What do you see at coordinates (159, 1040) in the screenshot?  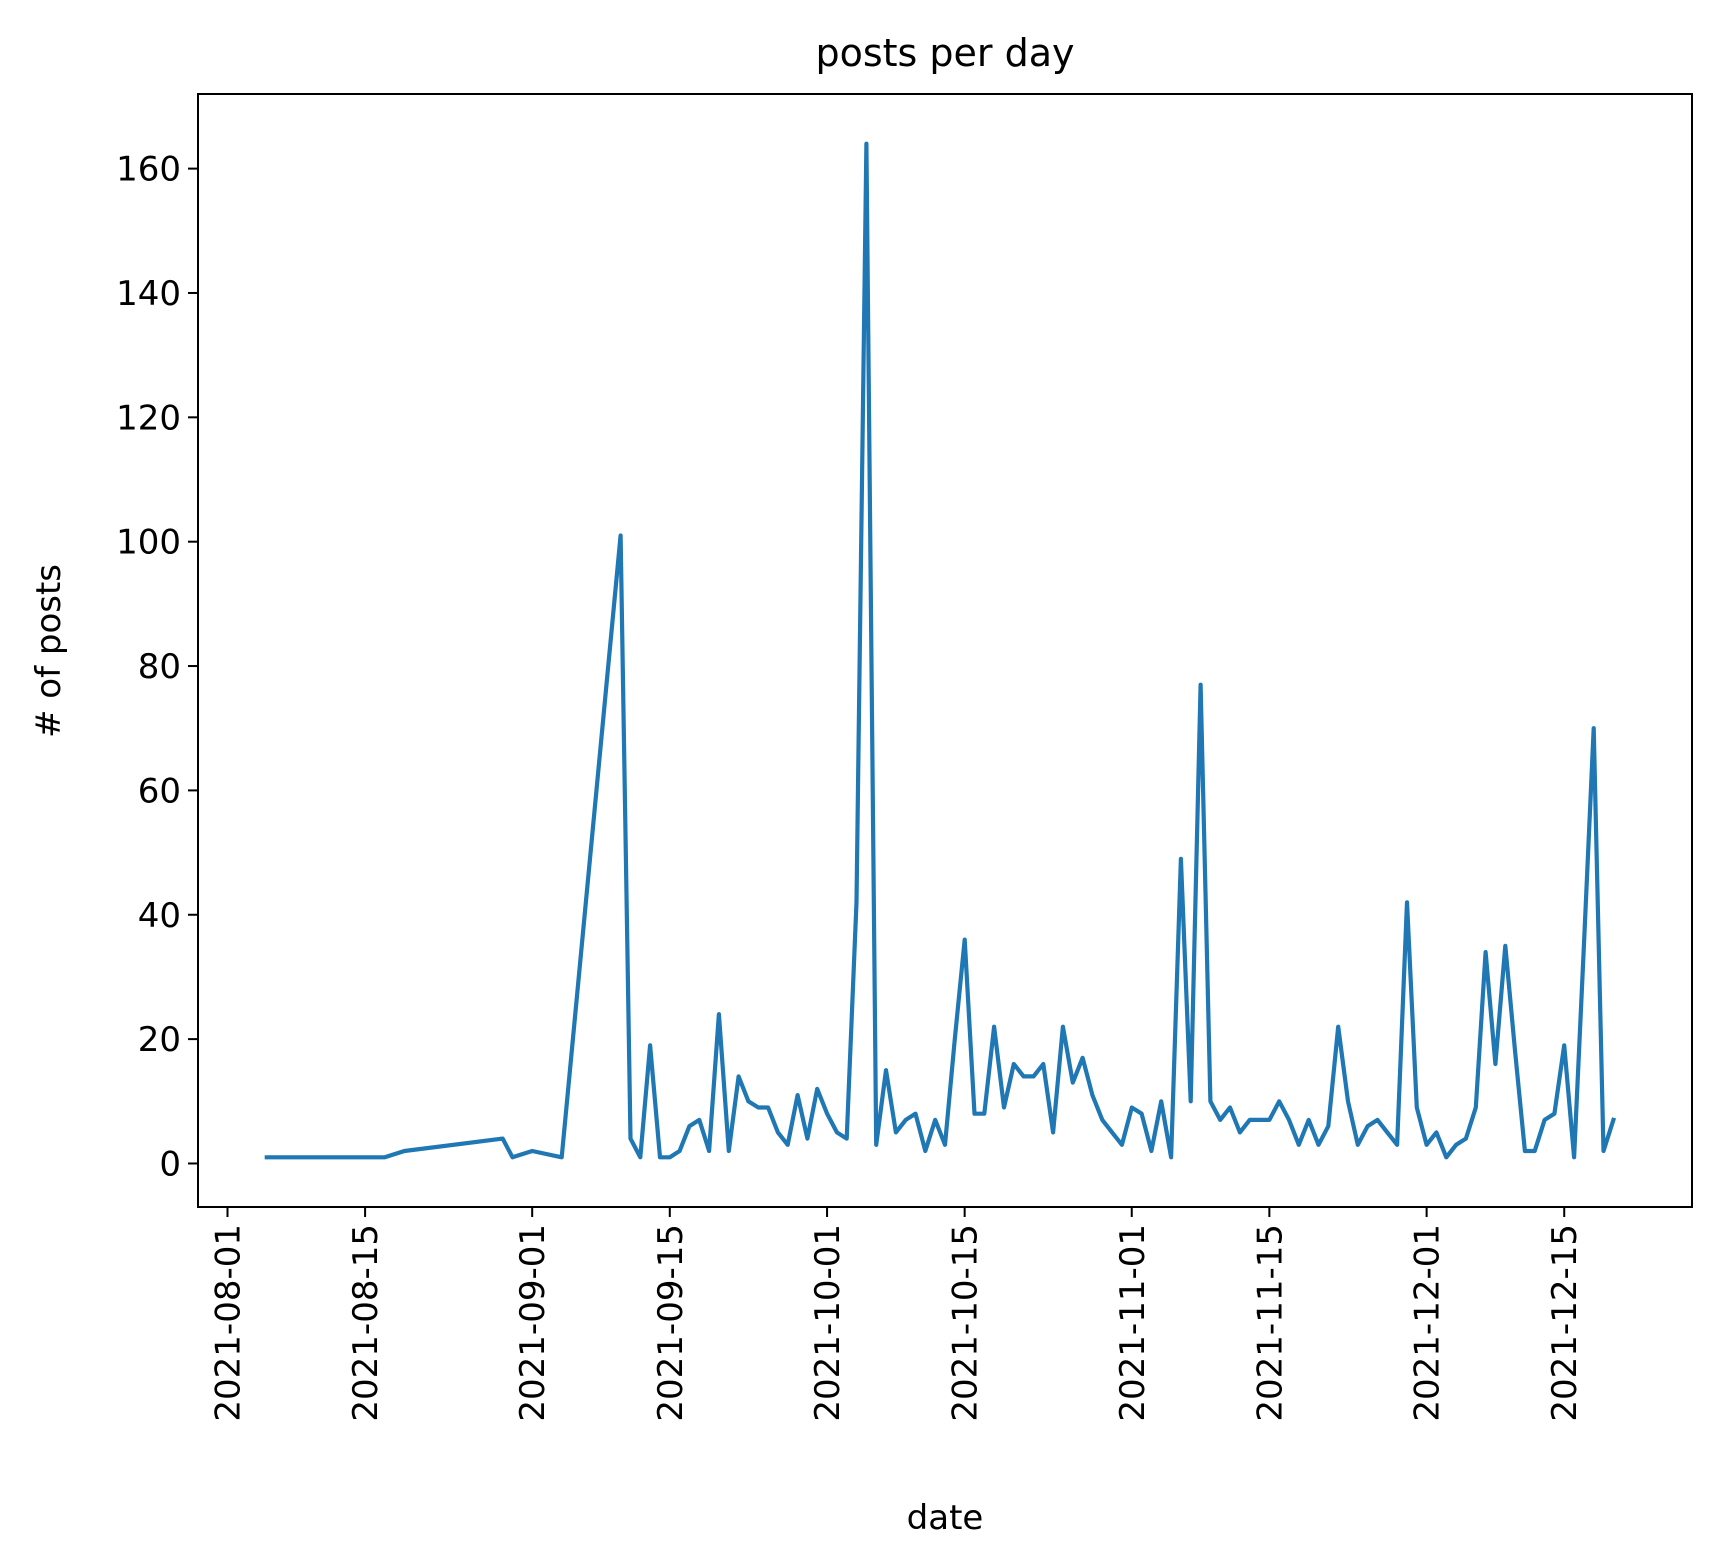 I see `y-tick-label: 20` at bounding box center [159, 1040].